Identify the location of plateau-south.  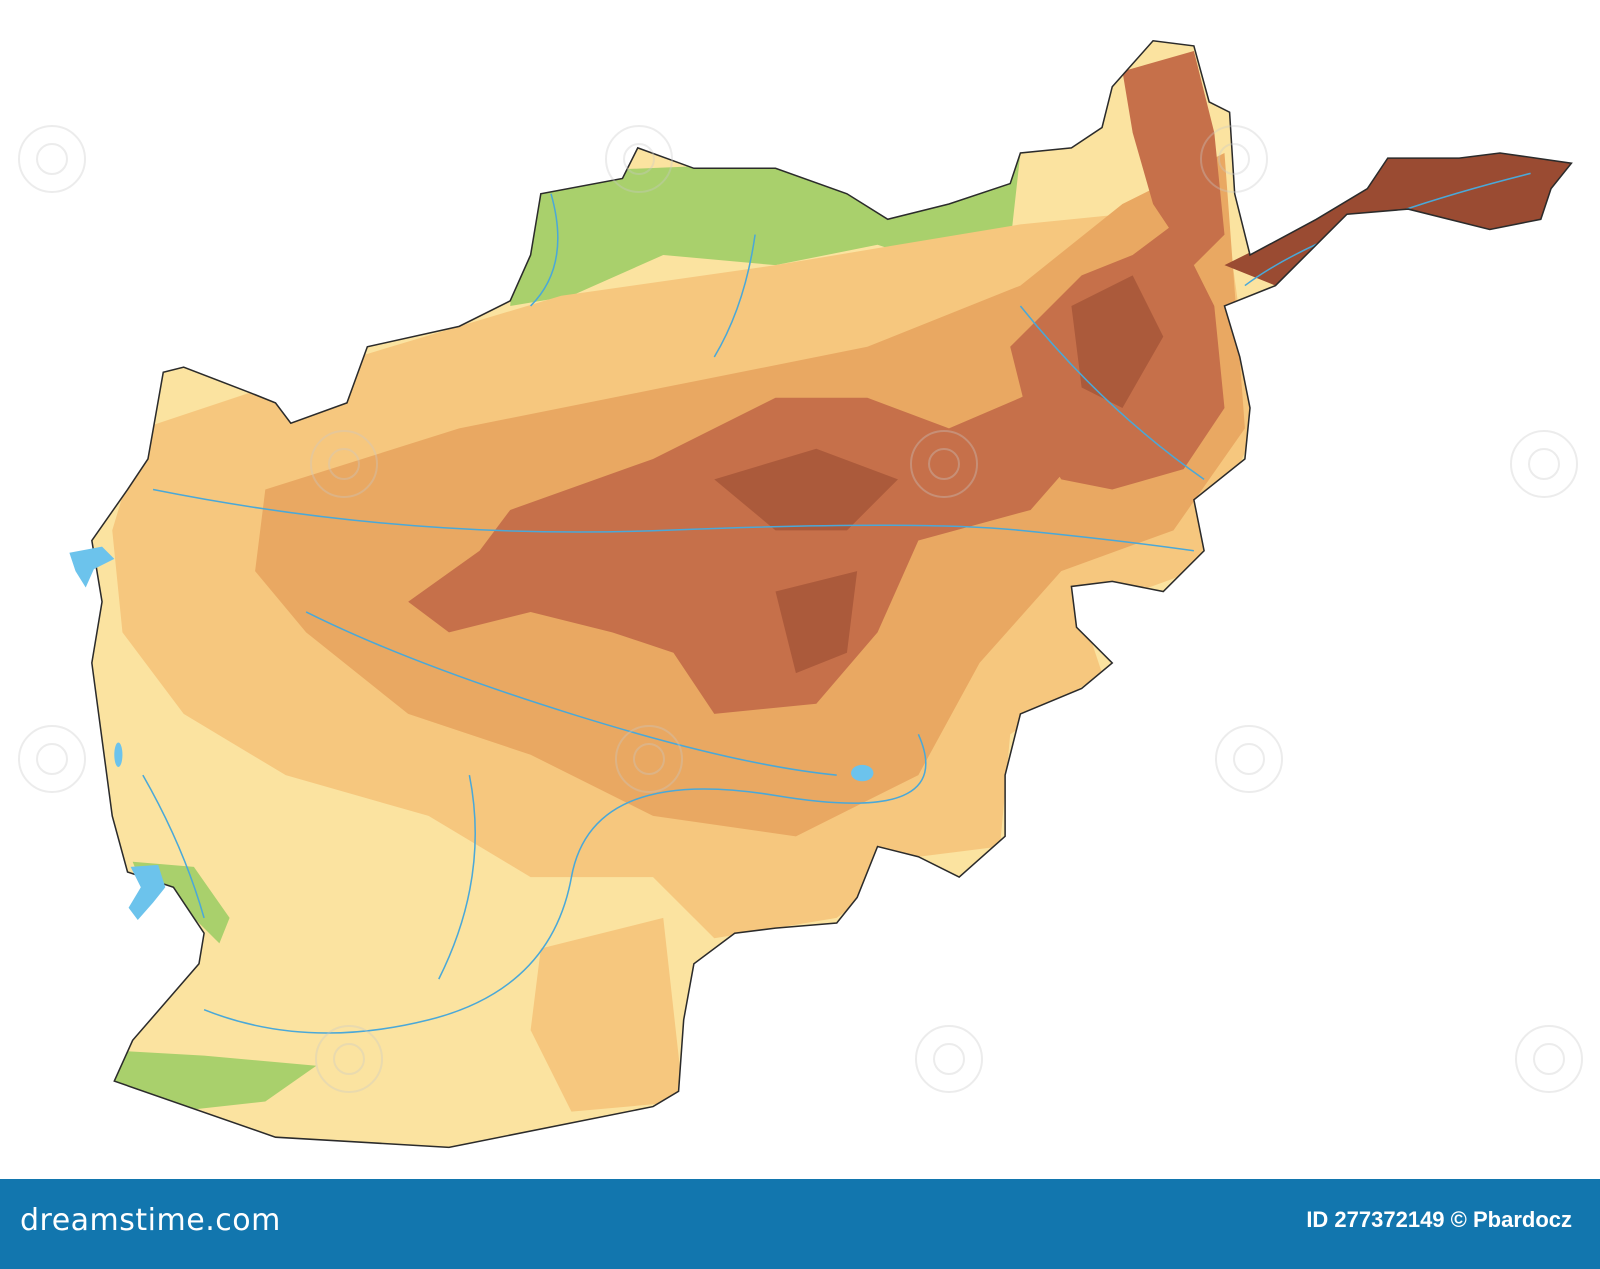
(607, 1014).